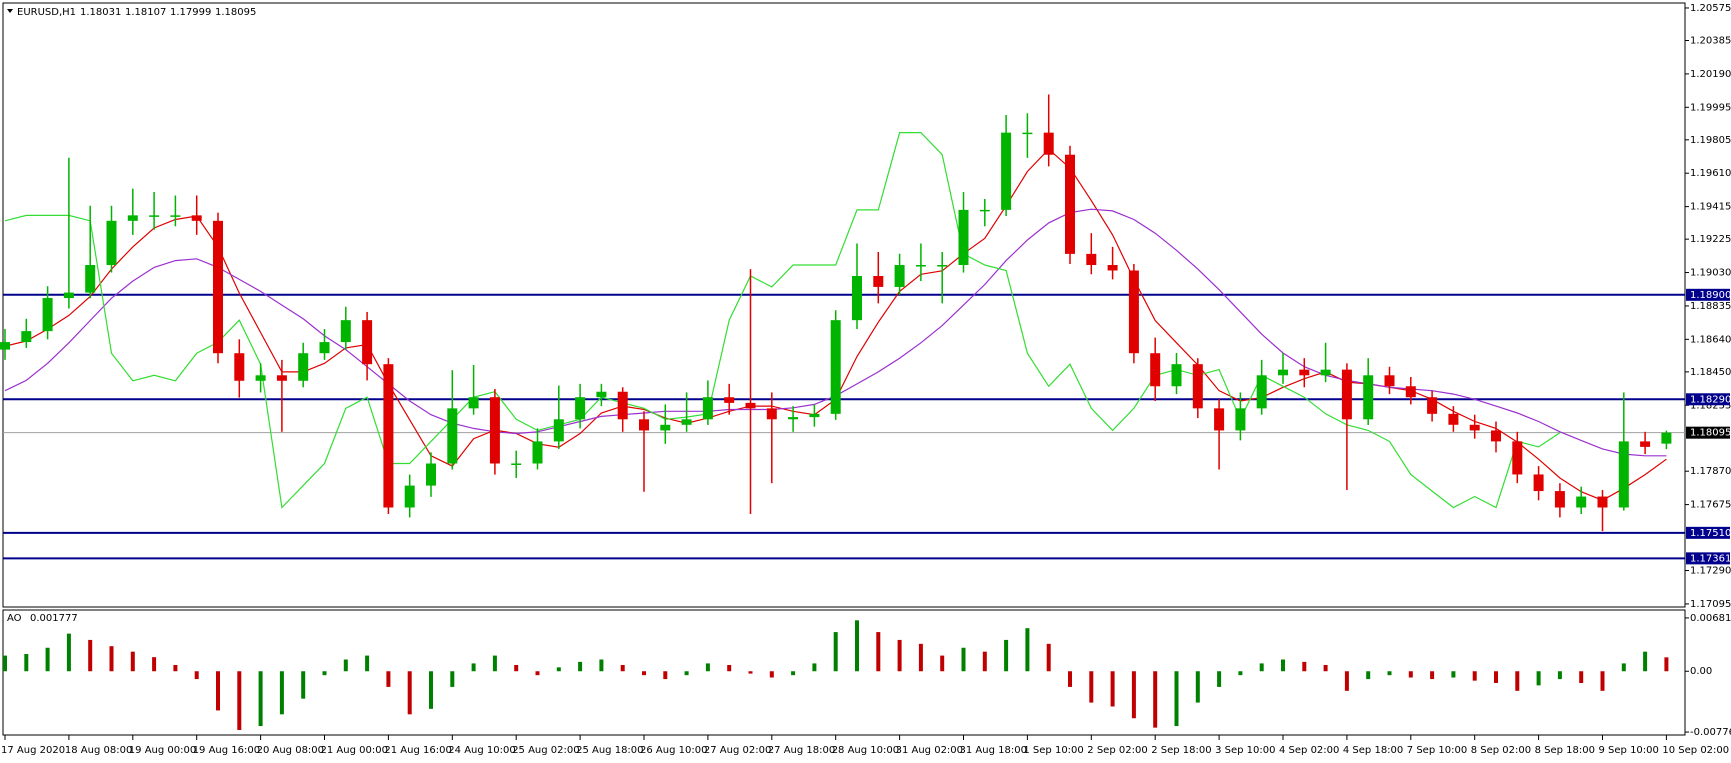 The image size is (1731, 763). What do you see at coordinates (98, 750) in the screenshot?
I see `x-tick-label: 18 Aug 08:00` at bounding box center [98, 750].